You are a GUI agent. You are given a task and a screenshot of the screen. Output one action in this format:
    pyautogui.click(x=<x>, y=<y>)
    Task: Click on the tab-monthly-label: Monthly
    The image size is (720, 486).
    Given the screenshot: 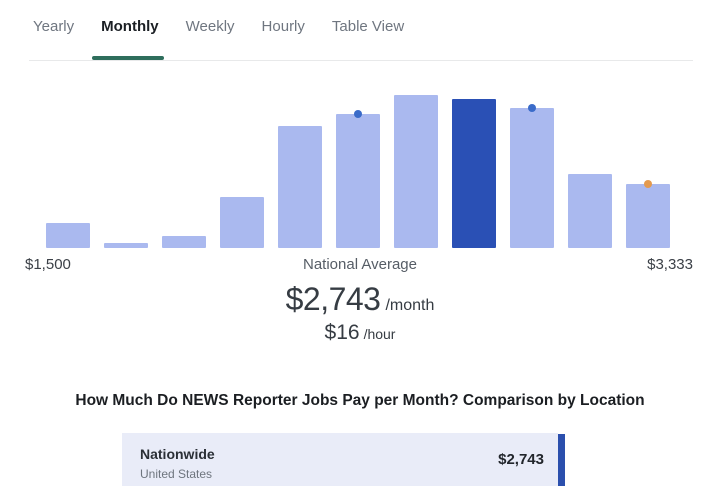 What is the action you would take?
    pyautogui.click(x=130, y=26)
    